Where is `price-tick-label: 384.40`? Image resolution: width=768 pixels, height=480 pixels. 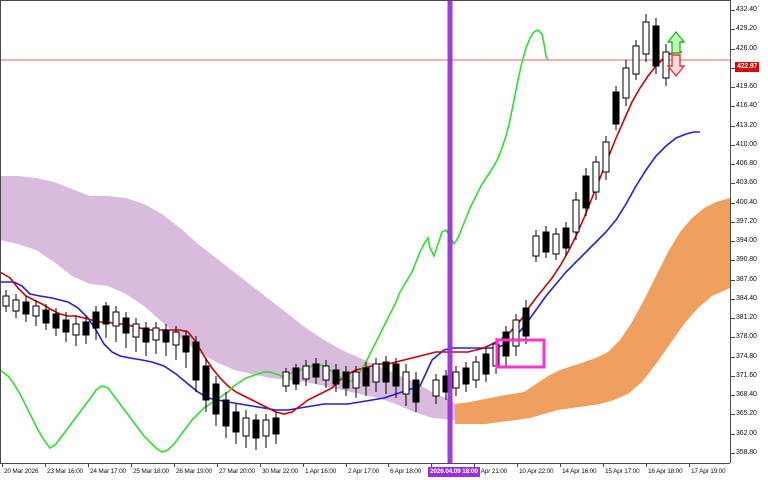
price-tick-label: 384.40 is located at coordinates (746, 298).